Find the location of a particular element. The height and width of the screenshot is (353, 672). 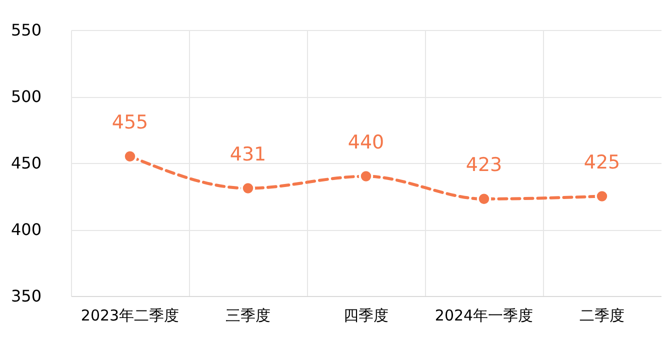

x-tick-label: 四季度 is located at coordinates (366, 315).